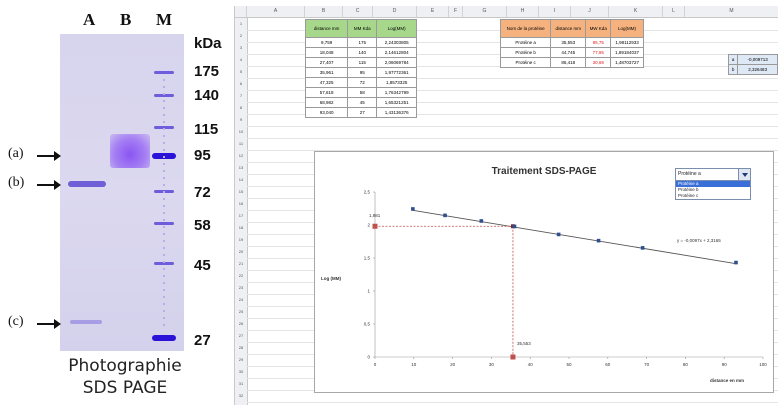  I want to click on table-cell: 2,06069784, so click(396, 62).